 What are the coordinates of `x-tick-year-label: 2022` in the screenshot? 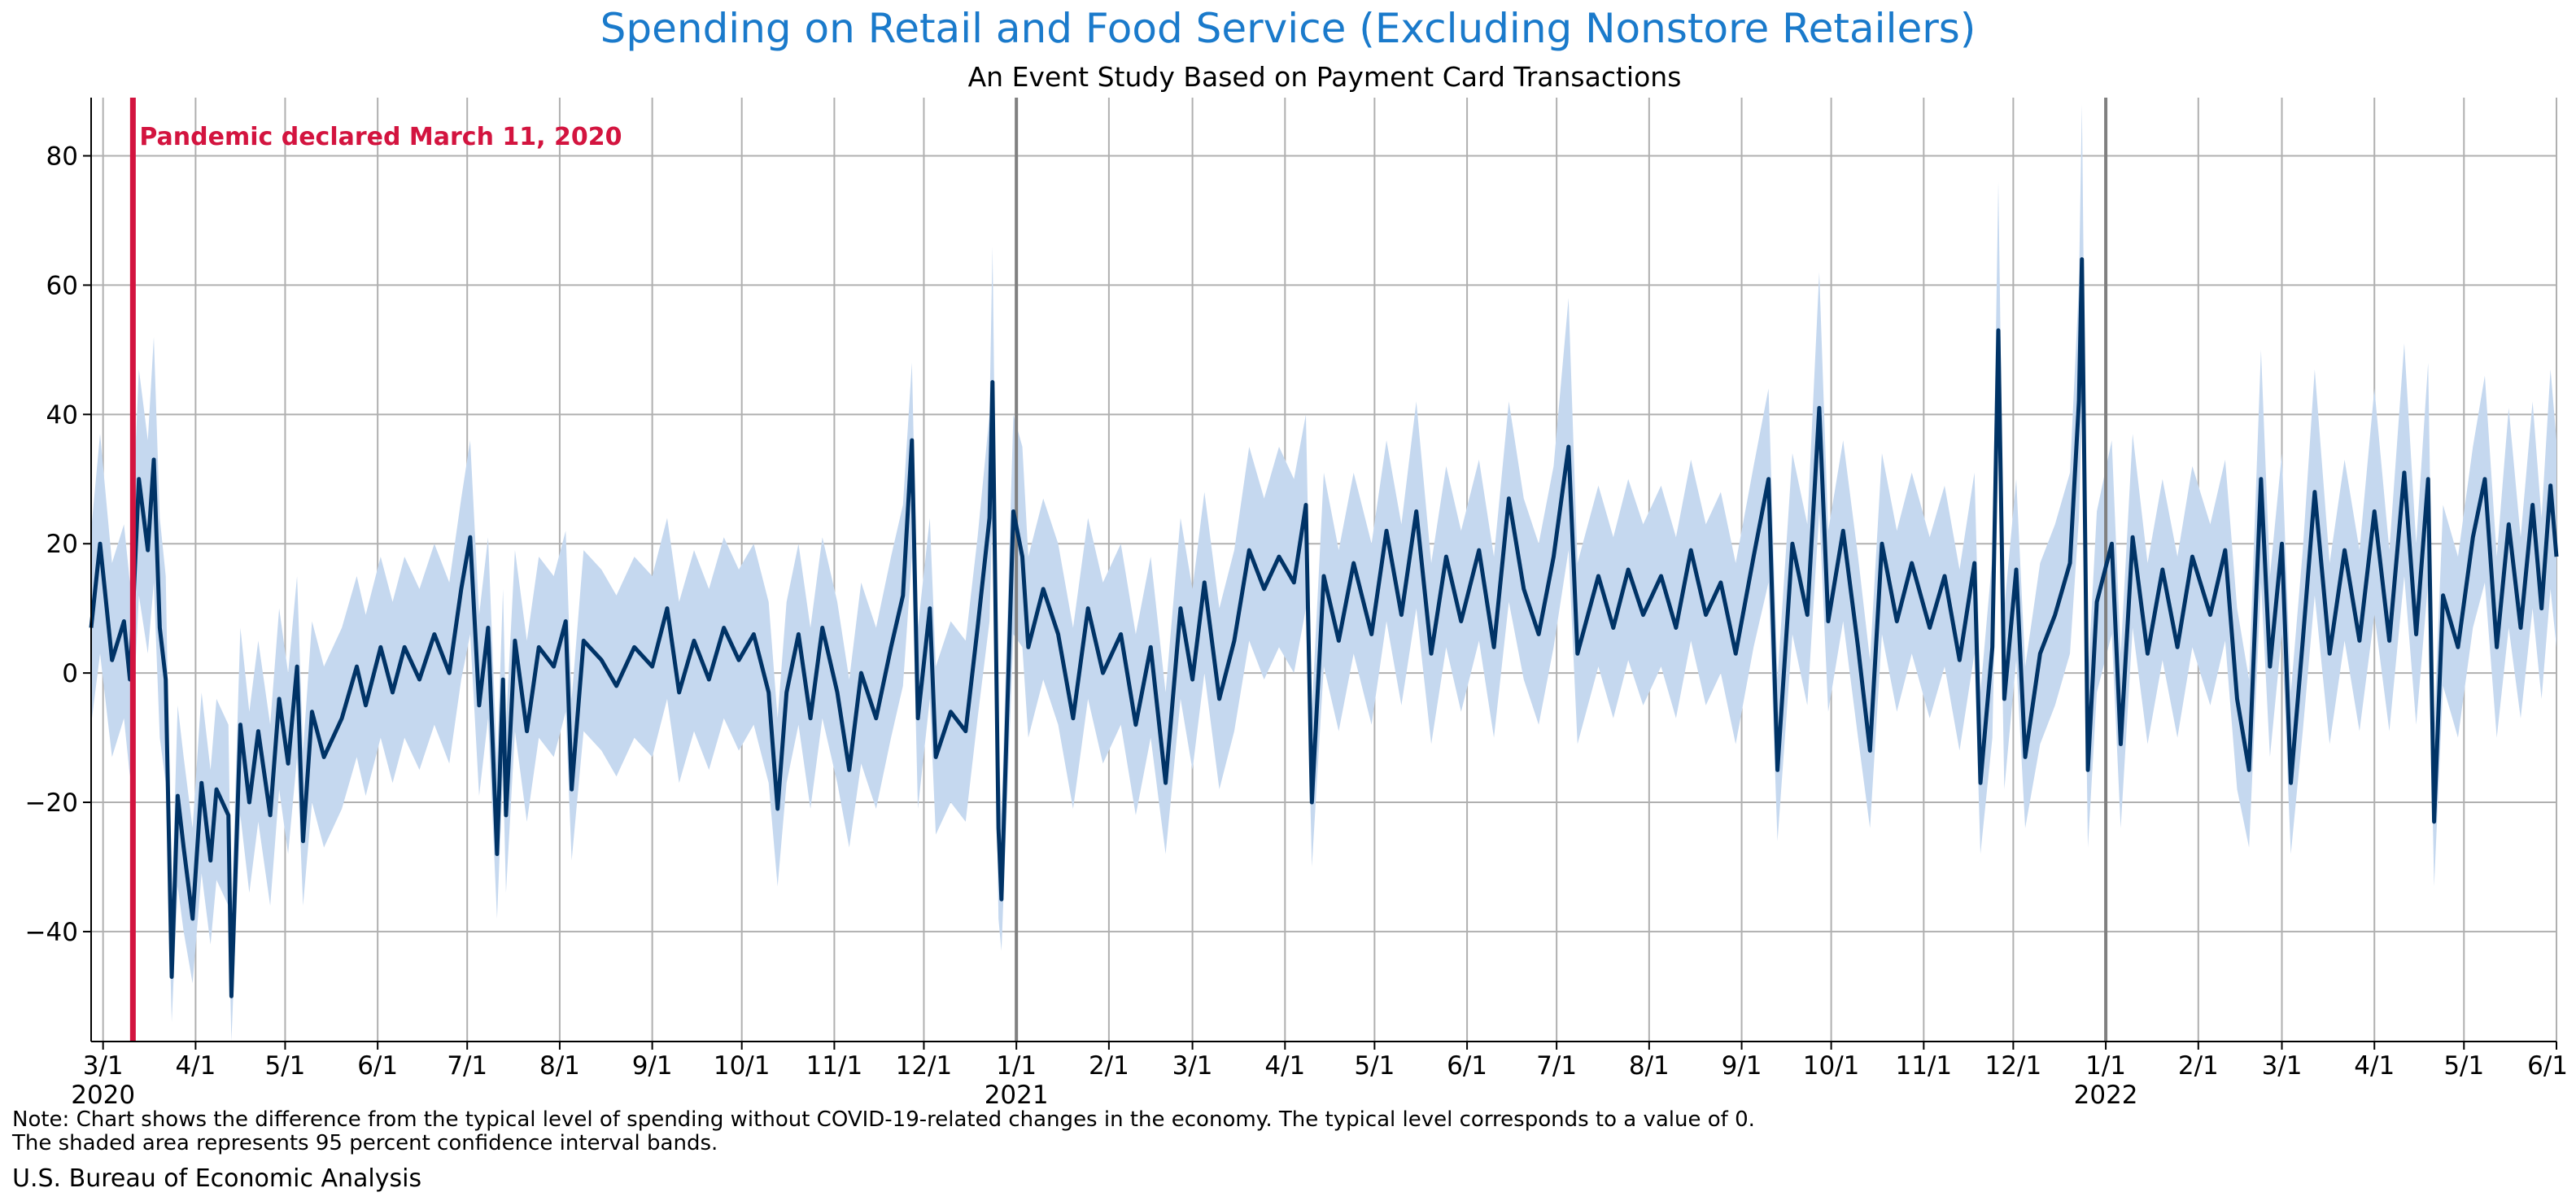 It's located at (2106, 1095).